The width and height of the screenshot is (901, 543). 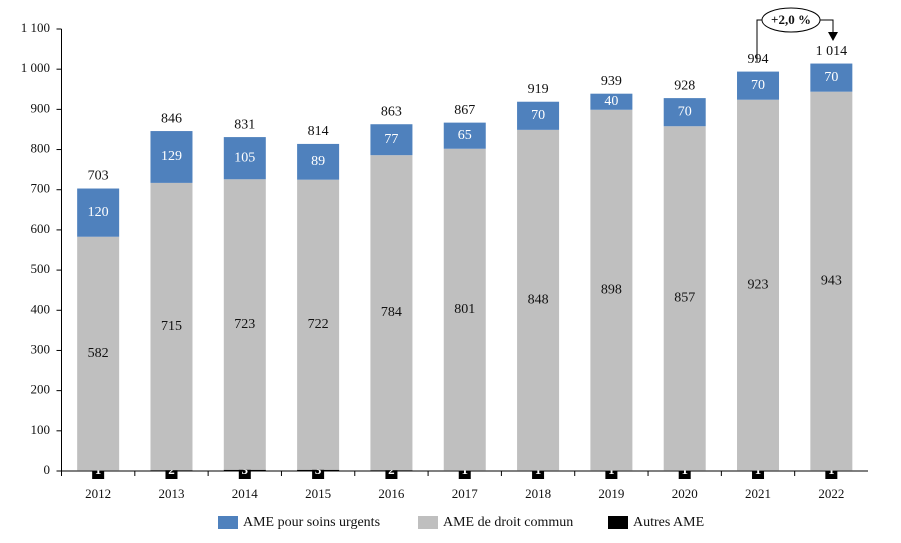 I want to click on total-label: 831, so click(x=244, y=124).